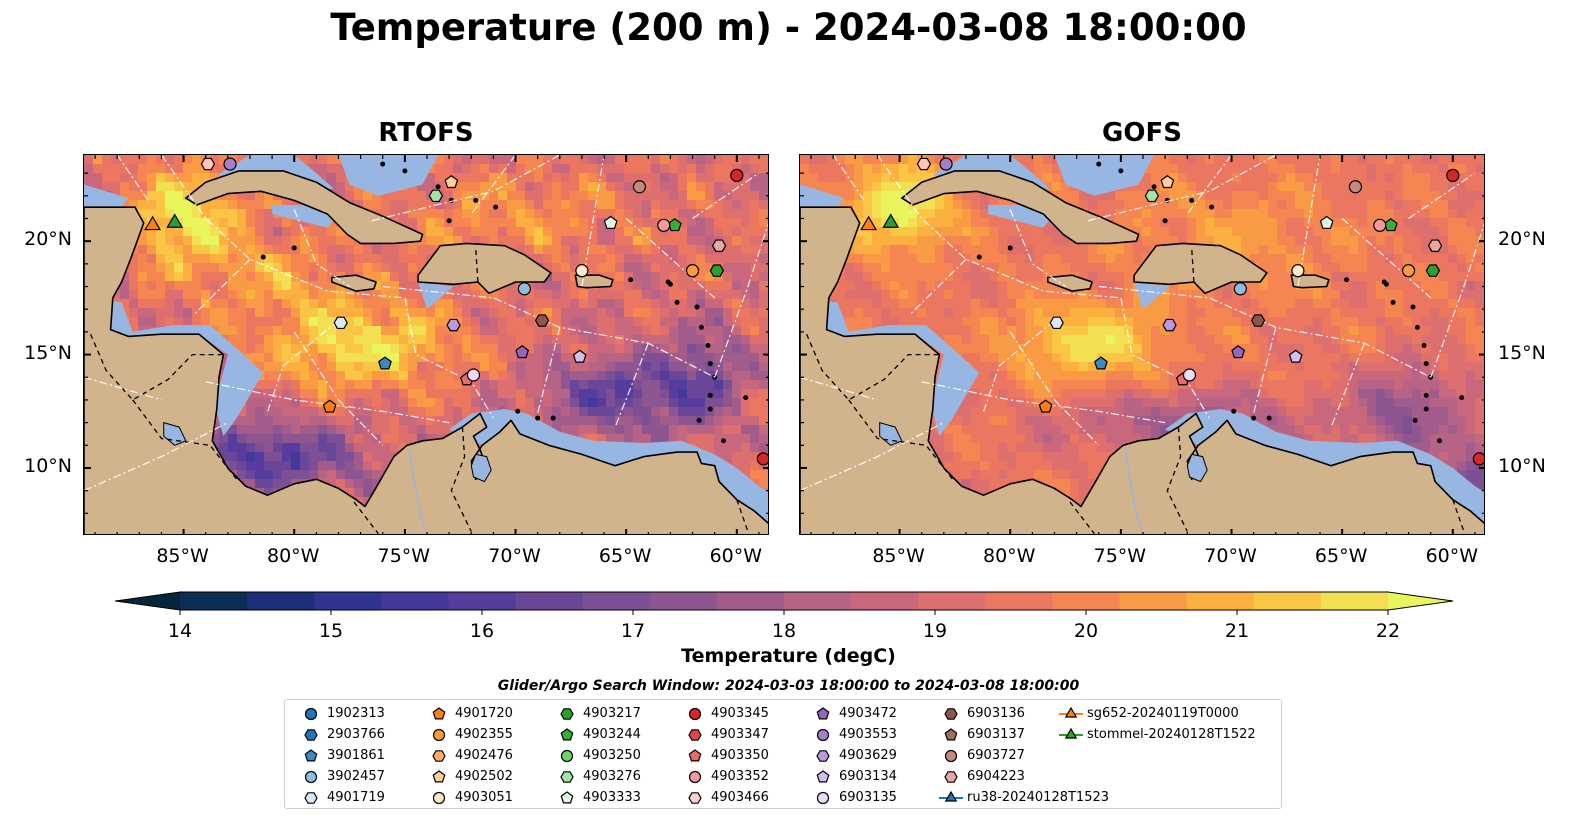  What do you see at coordinates (356, 776) in the screenshot?
I see `legend-label: 3902457` at bounding box center [356, 776].